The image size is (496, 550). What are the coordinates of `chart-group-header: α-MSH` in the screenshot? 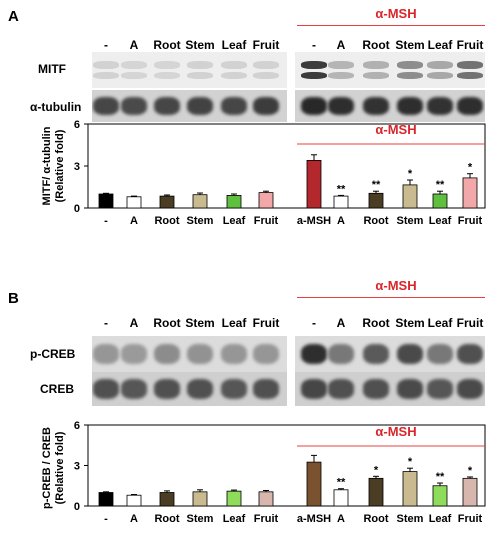 It's located at (395, 431).